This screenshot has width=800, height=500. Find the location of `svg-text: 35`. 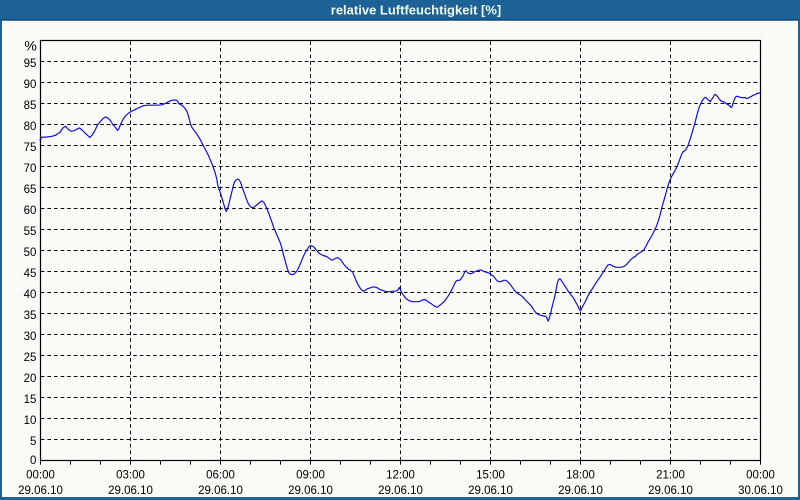

svg-text: 35 is located at coordinates (30, 316).